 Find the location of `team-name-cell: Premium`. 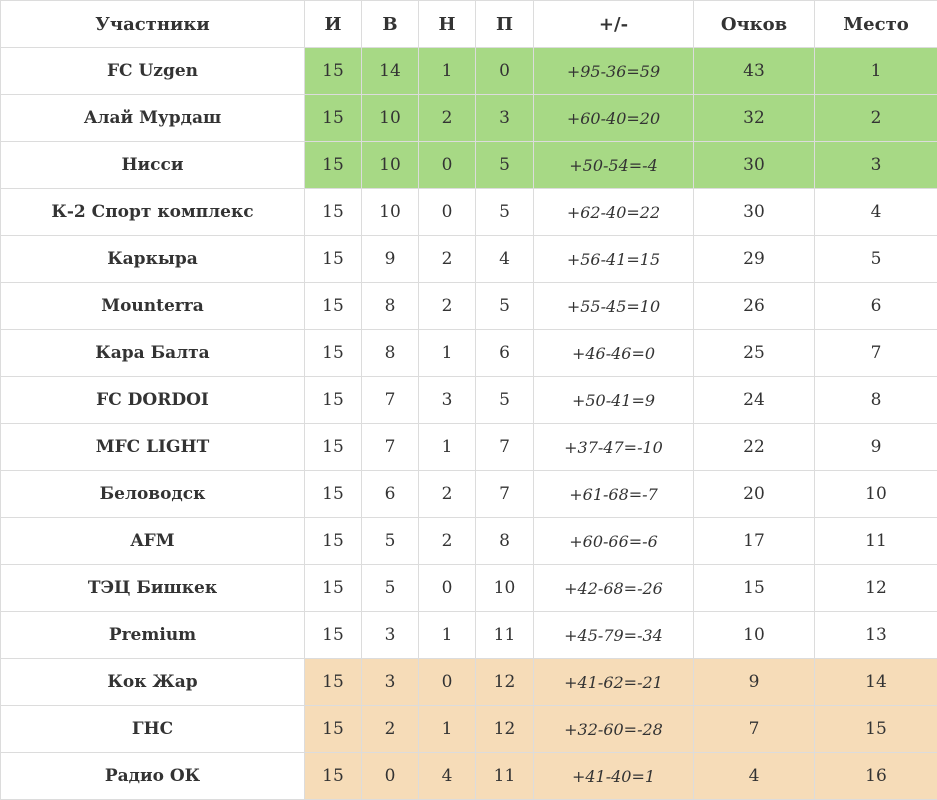

team-name-cell: Premium is located at coordinates (153, 635).